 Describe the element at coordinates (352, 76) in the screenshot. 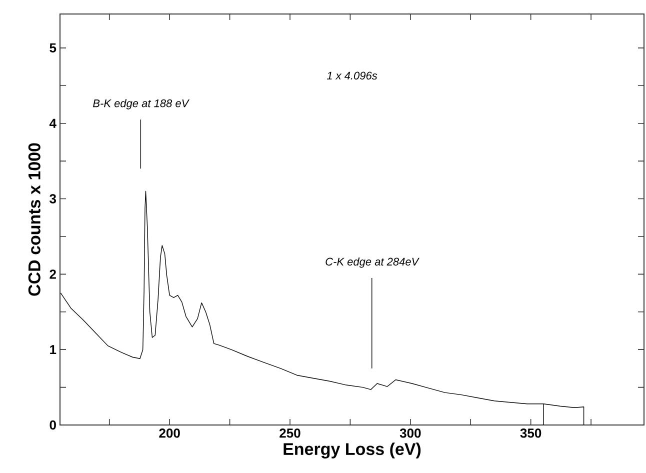

I see `annotation: 1 x 4.096s` at that location.